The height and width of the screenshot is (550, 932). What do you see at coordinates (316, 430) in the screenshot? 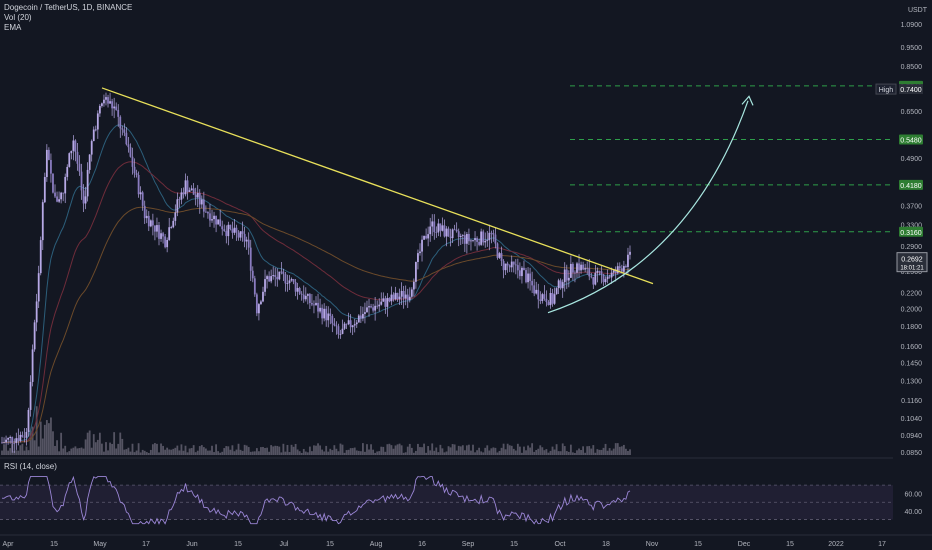
I see `volume-layer` at bounding box center [316, 430].